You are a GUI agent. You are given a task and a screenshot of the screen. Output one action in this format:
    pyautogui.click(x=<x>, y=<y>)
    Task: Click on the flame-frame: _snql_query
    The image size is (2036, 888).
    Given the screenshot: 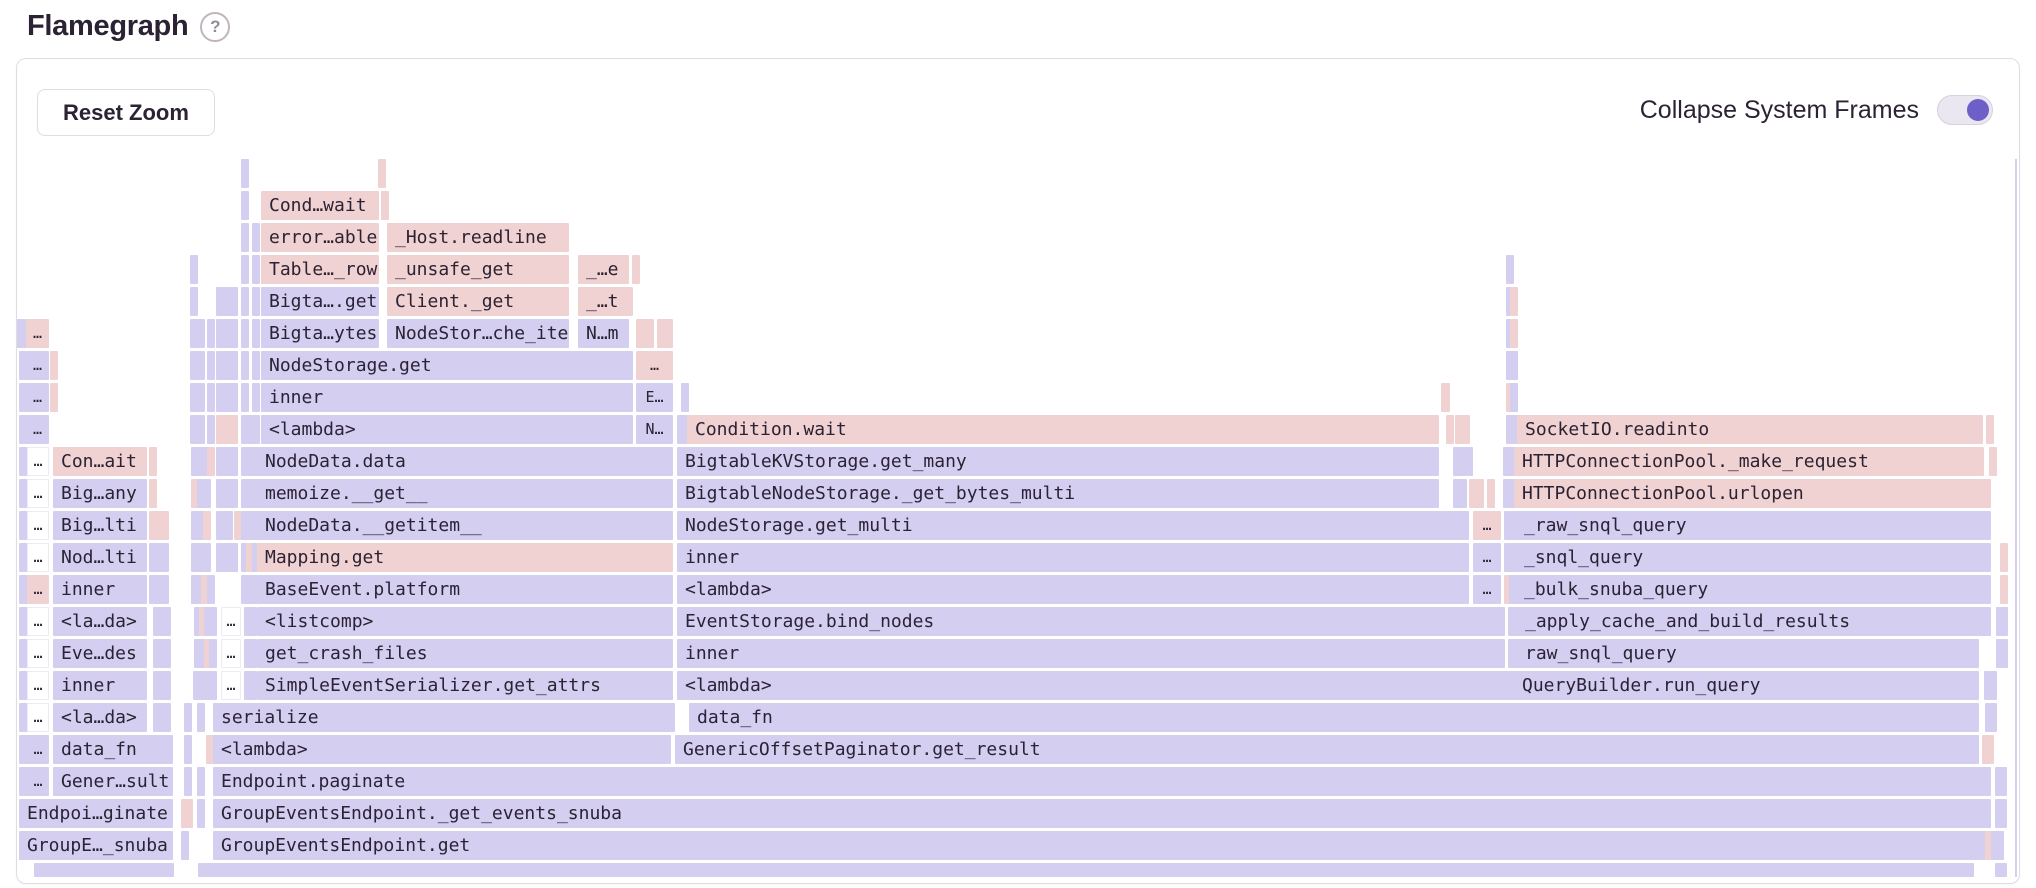 What is the action you would take?
    pyautogui.click(x=1753, y=557)
    